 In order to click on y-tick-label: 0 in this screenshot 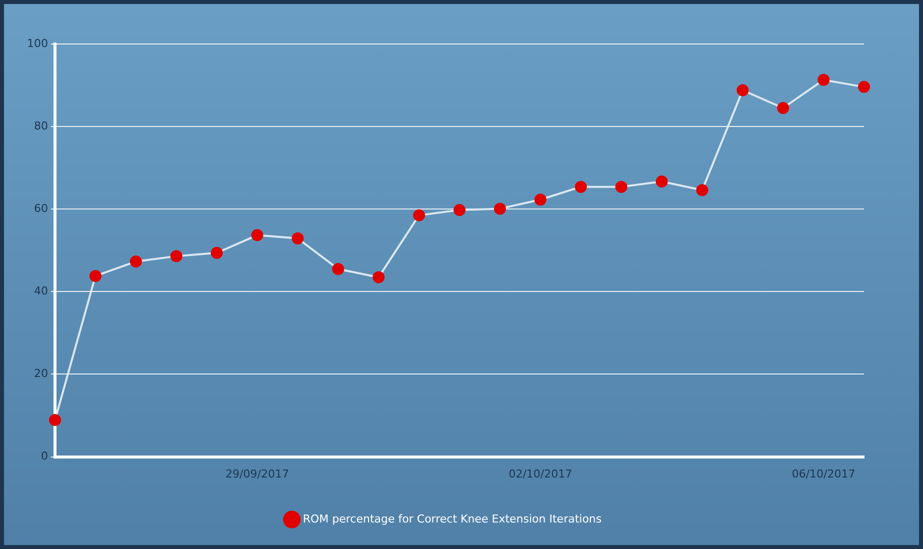, I will do `click(44, 456)`.